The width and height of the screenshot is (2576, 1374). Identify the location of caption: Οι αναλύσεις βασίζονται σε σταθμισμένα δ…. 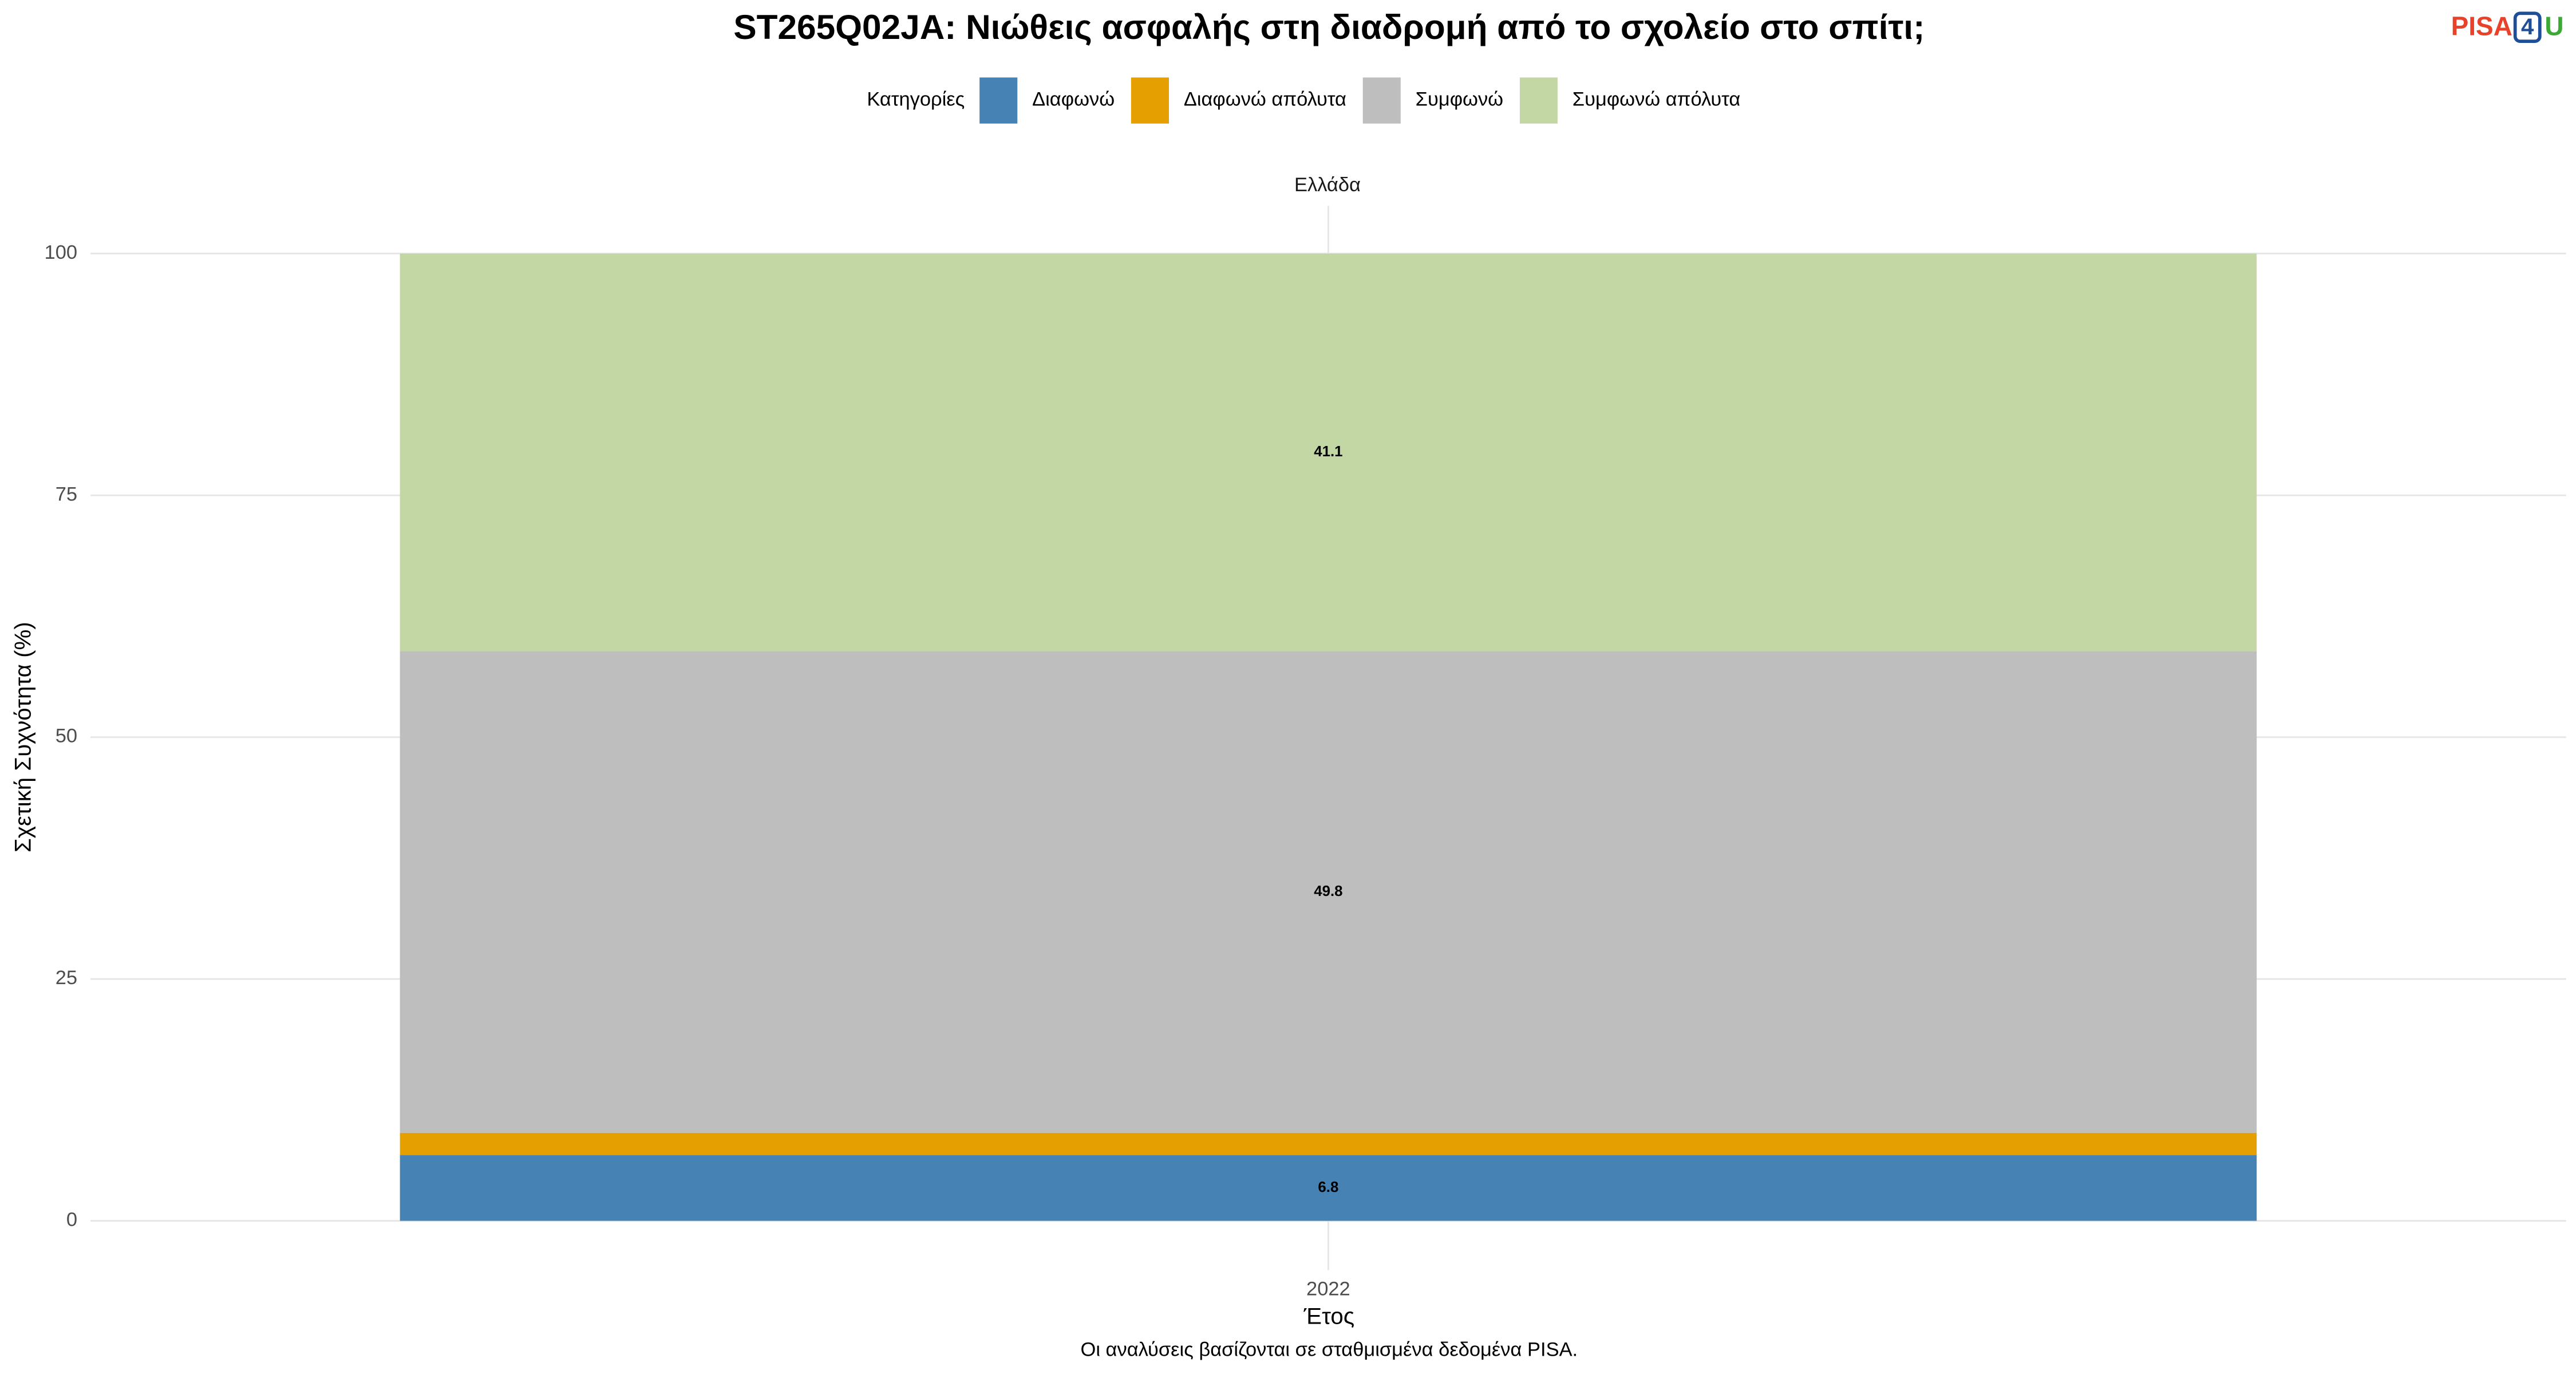
(1329, 1350).